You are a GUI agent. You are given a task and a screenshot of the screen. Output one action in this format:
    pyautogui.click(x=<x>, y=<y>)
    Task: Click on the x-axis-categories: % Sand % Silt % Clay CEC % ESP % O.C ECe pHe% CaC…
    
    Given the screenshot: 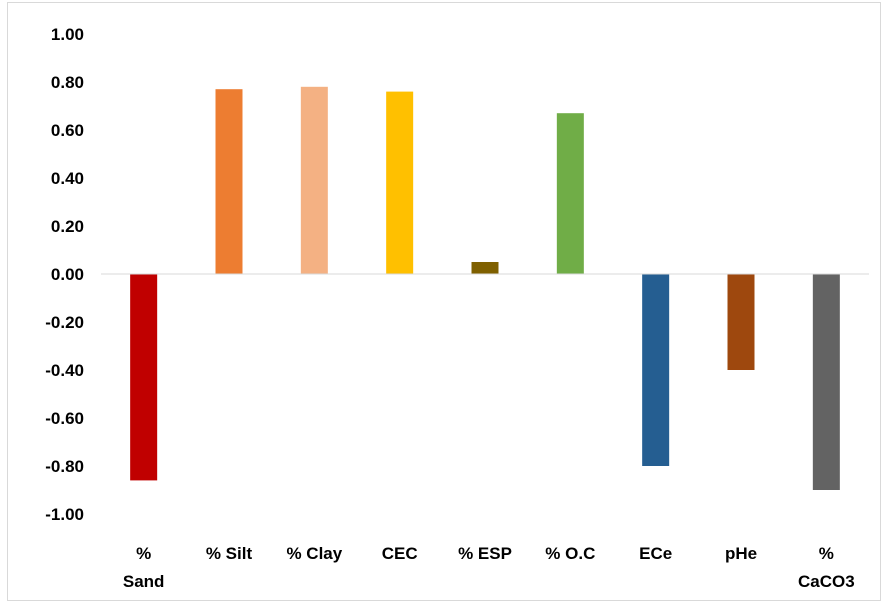 What is the action you would take?
    pyautogui.click(x=489, y=567)
    